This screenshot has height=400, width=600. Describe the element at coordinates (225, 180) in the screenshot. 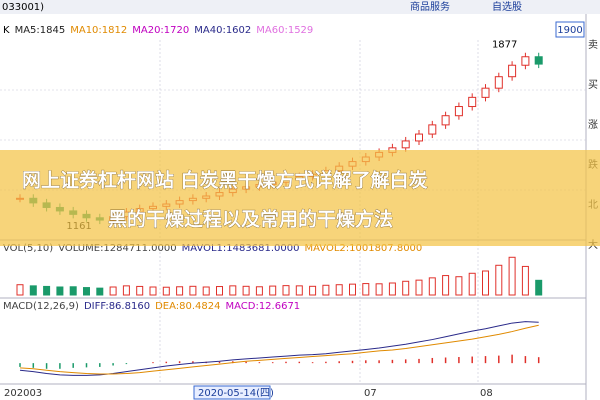

I see `banner-text: 网上证券杠杆网站 白炭黑干燥方式详解了解白炭` at that location.